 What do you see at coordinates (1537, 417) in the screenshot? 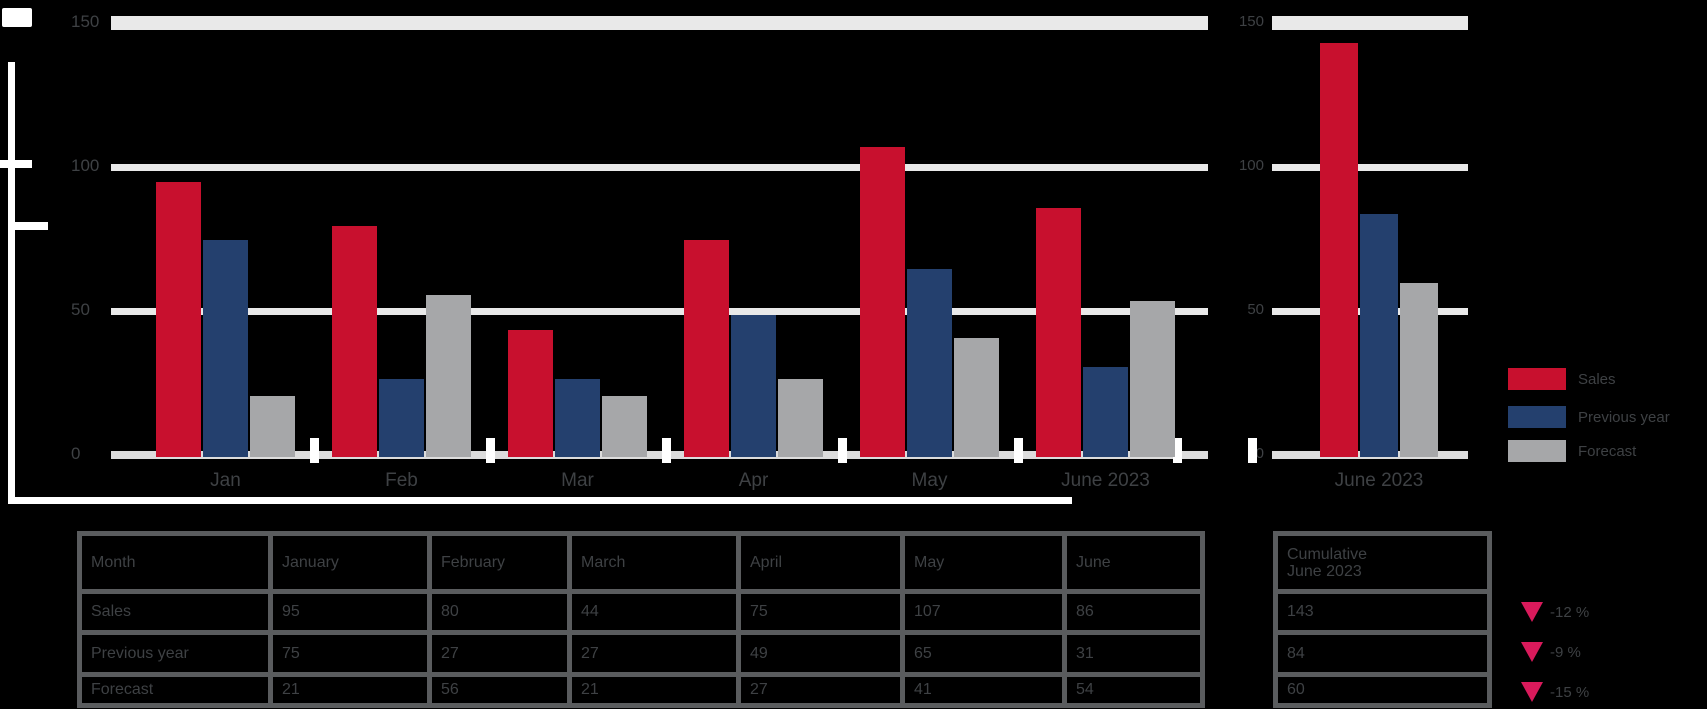
I see `legend-swatch-previous-year` at bounding box center [1537, 417].